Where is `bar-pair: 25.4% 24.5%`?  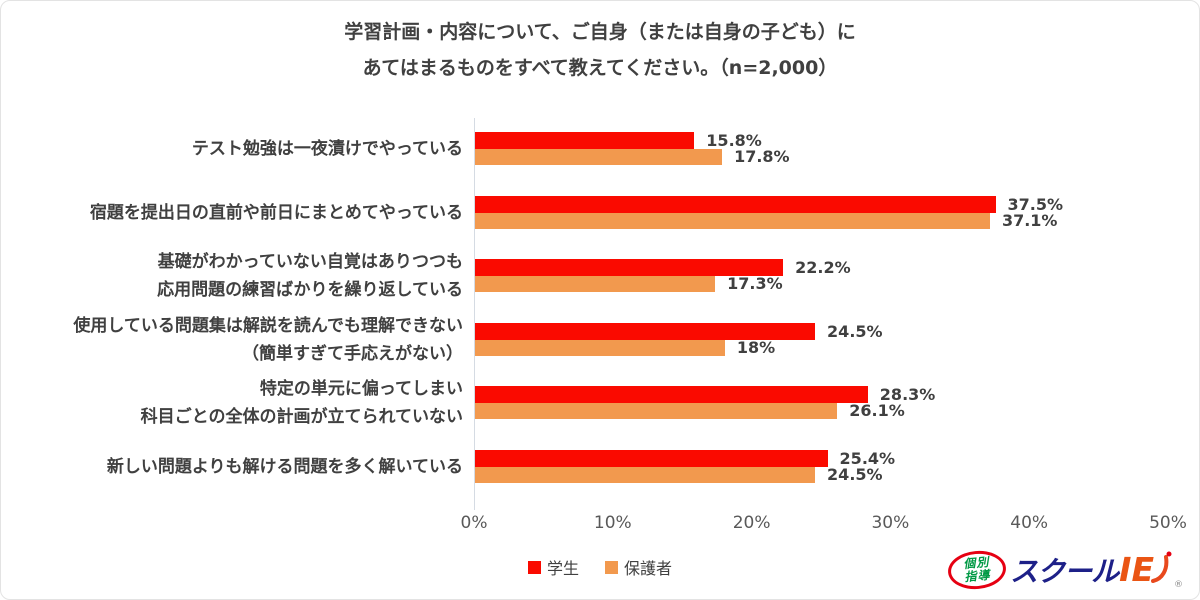 bar-pair: 25.4% 24.5% is located at coordinates (822, 466).